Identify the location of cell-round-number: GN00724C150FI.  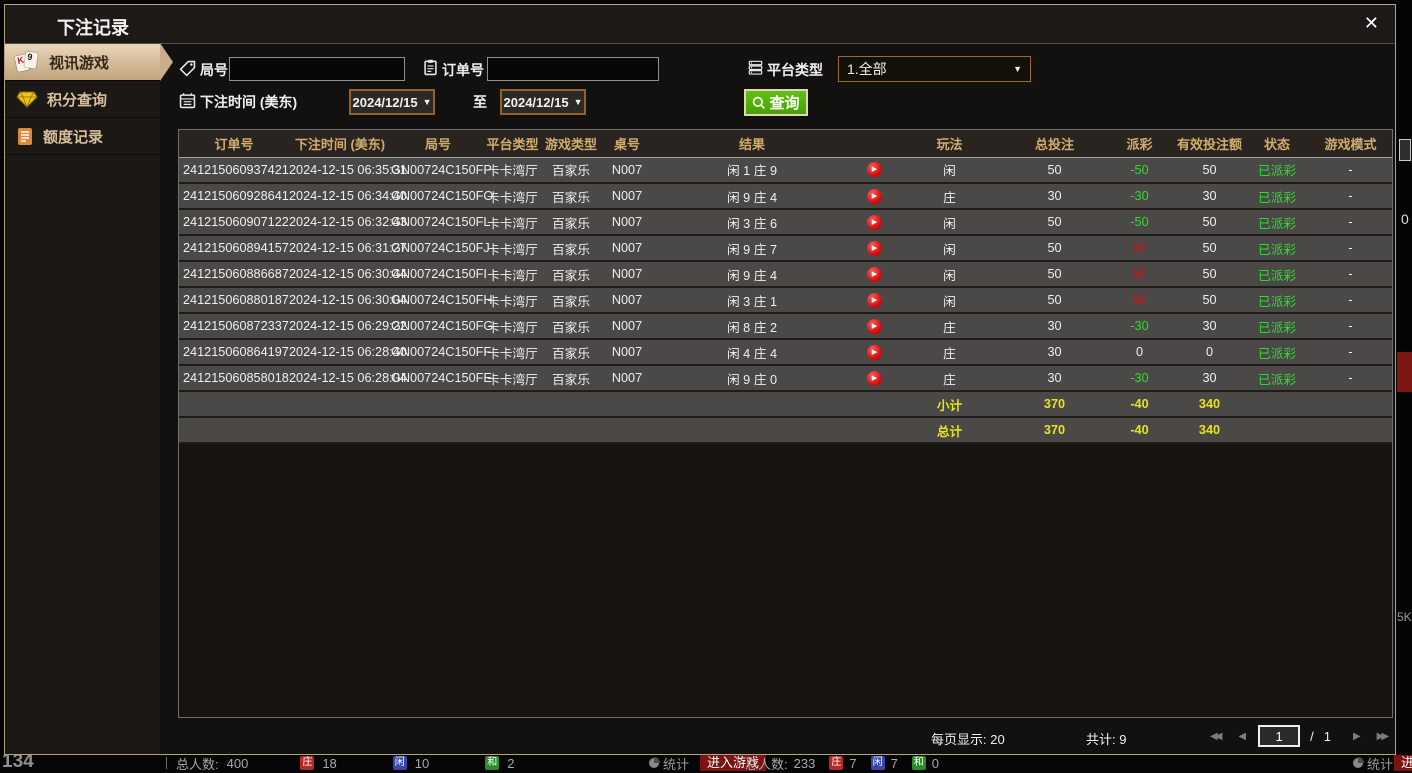
(438, 274).